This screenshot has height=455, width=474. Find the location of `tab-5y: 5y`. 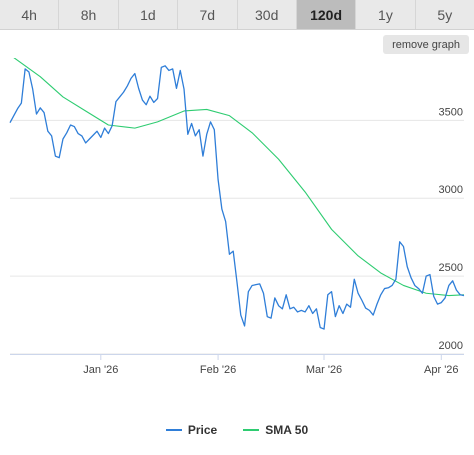

tab-5y: 5y is located at coordinates (445, 14).